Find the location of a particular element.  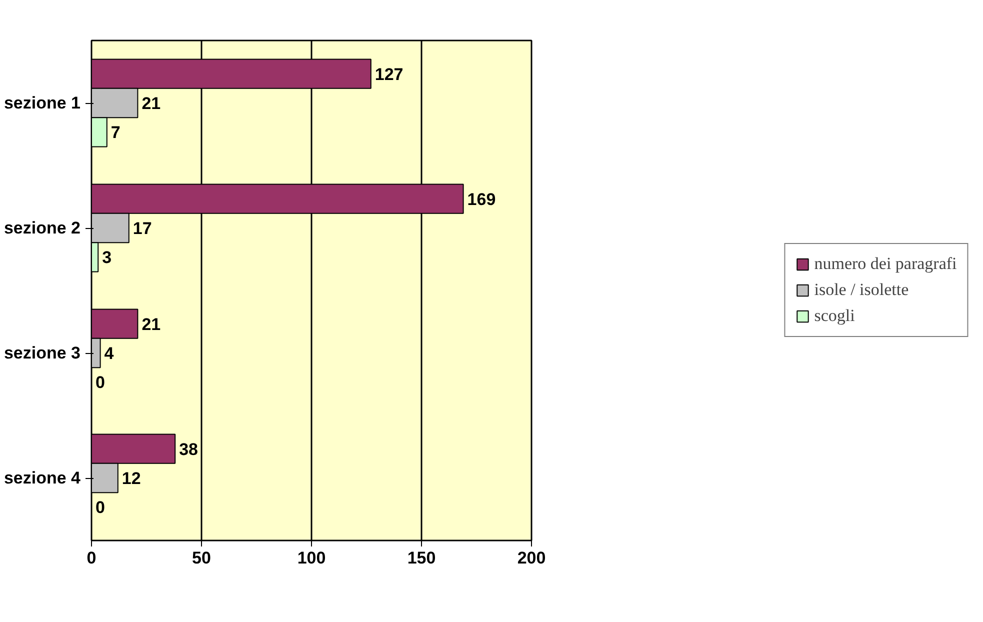

legend-label: scogli is located at coordinates (834, 316).